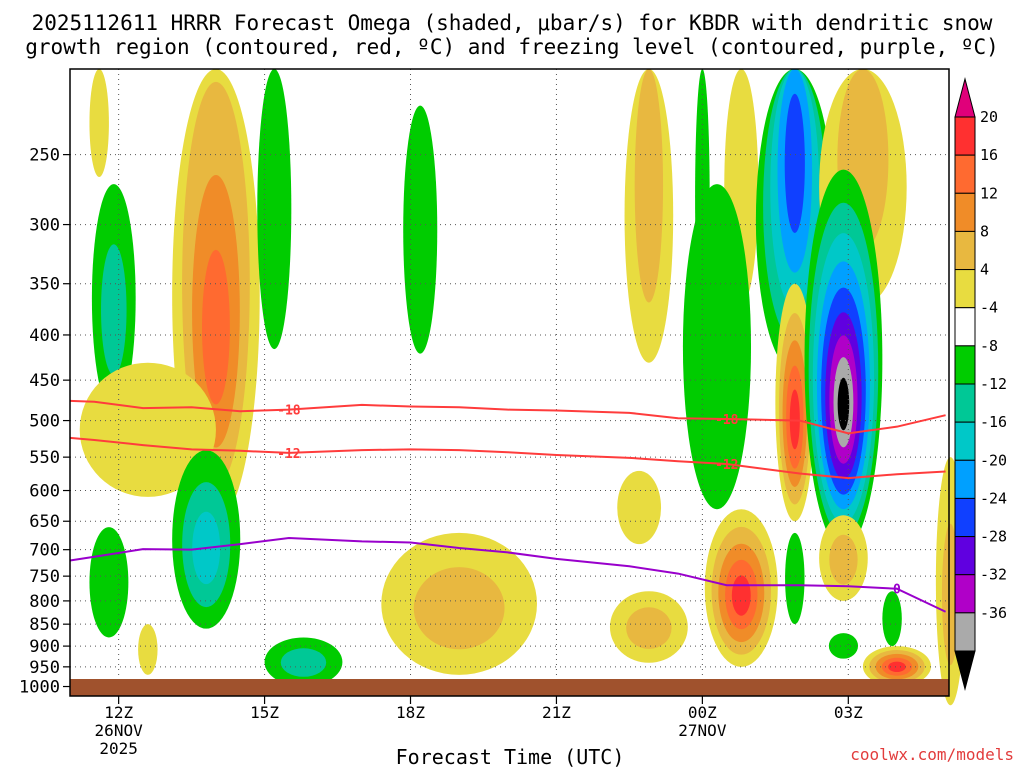  Describe the element at coordinates (510, 756) in the screenshot. I see `x-axis-label: Forecast Time (UTC)` at that location.